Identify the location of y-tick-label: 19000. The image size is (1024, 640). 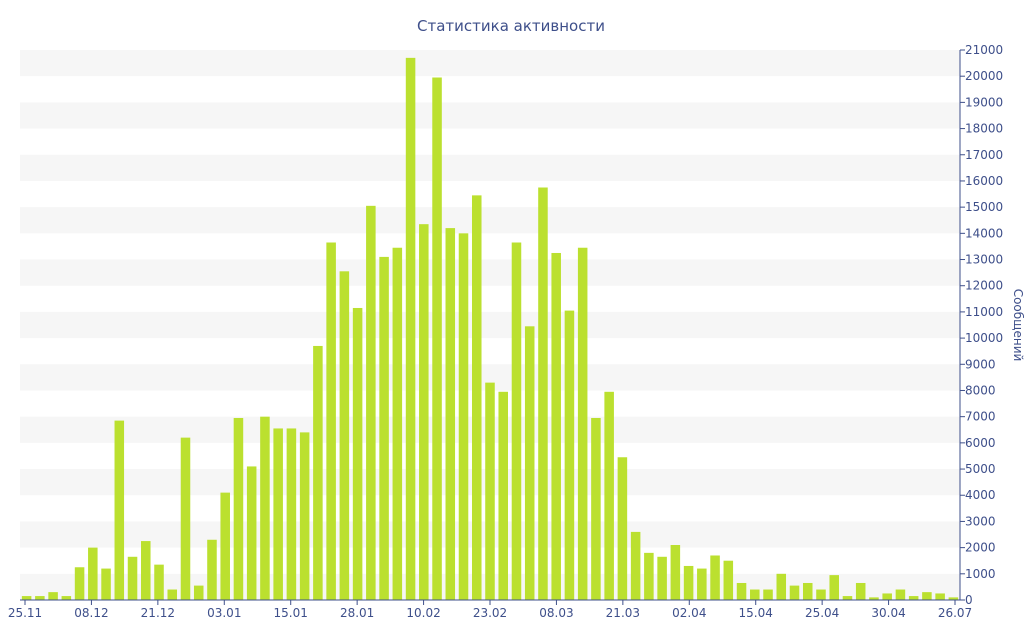
(984, 102).